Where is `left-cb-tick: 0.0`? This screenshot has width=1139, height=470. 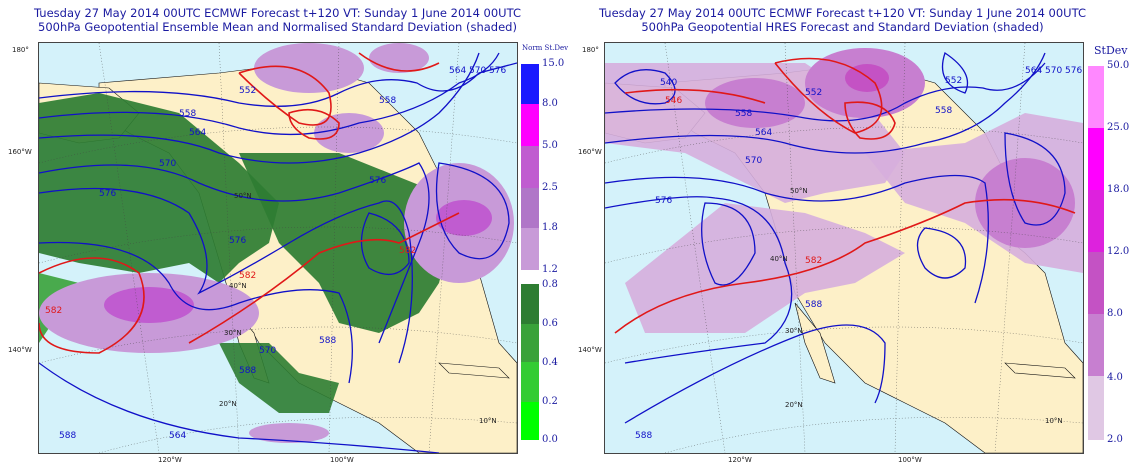
left-cb-tick: 0.0 is located at coordinates (550, 439).